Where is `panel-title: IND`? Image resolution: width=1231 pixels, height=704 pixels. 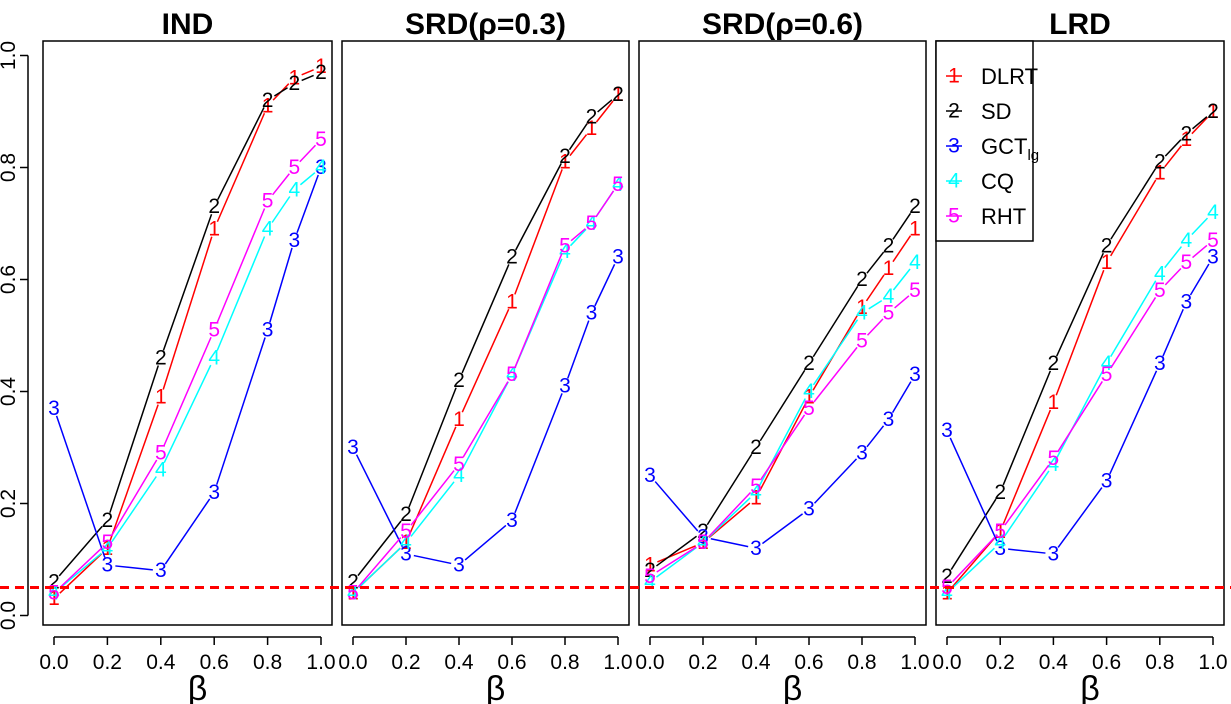 panel-title: IND is located at coordinates (188, 24).